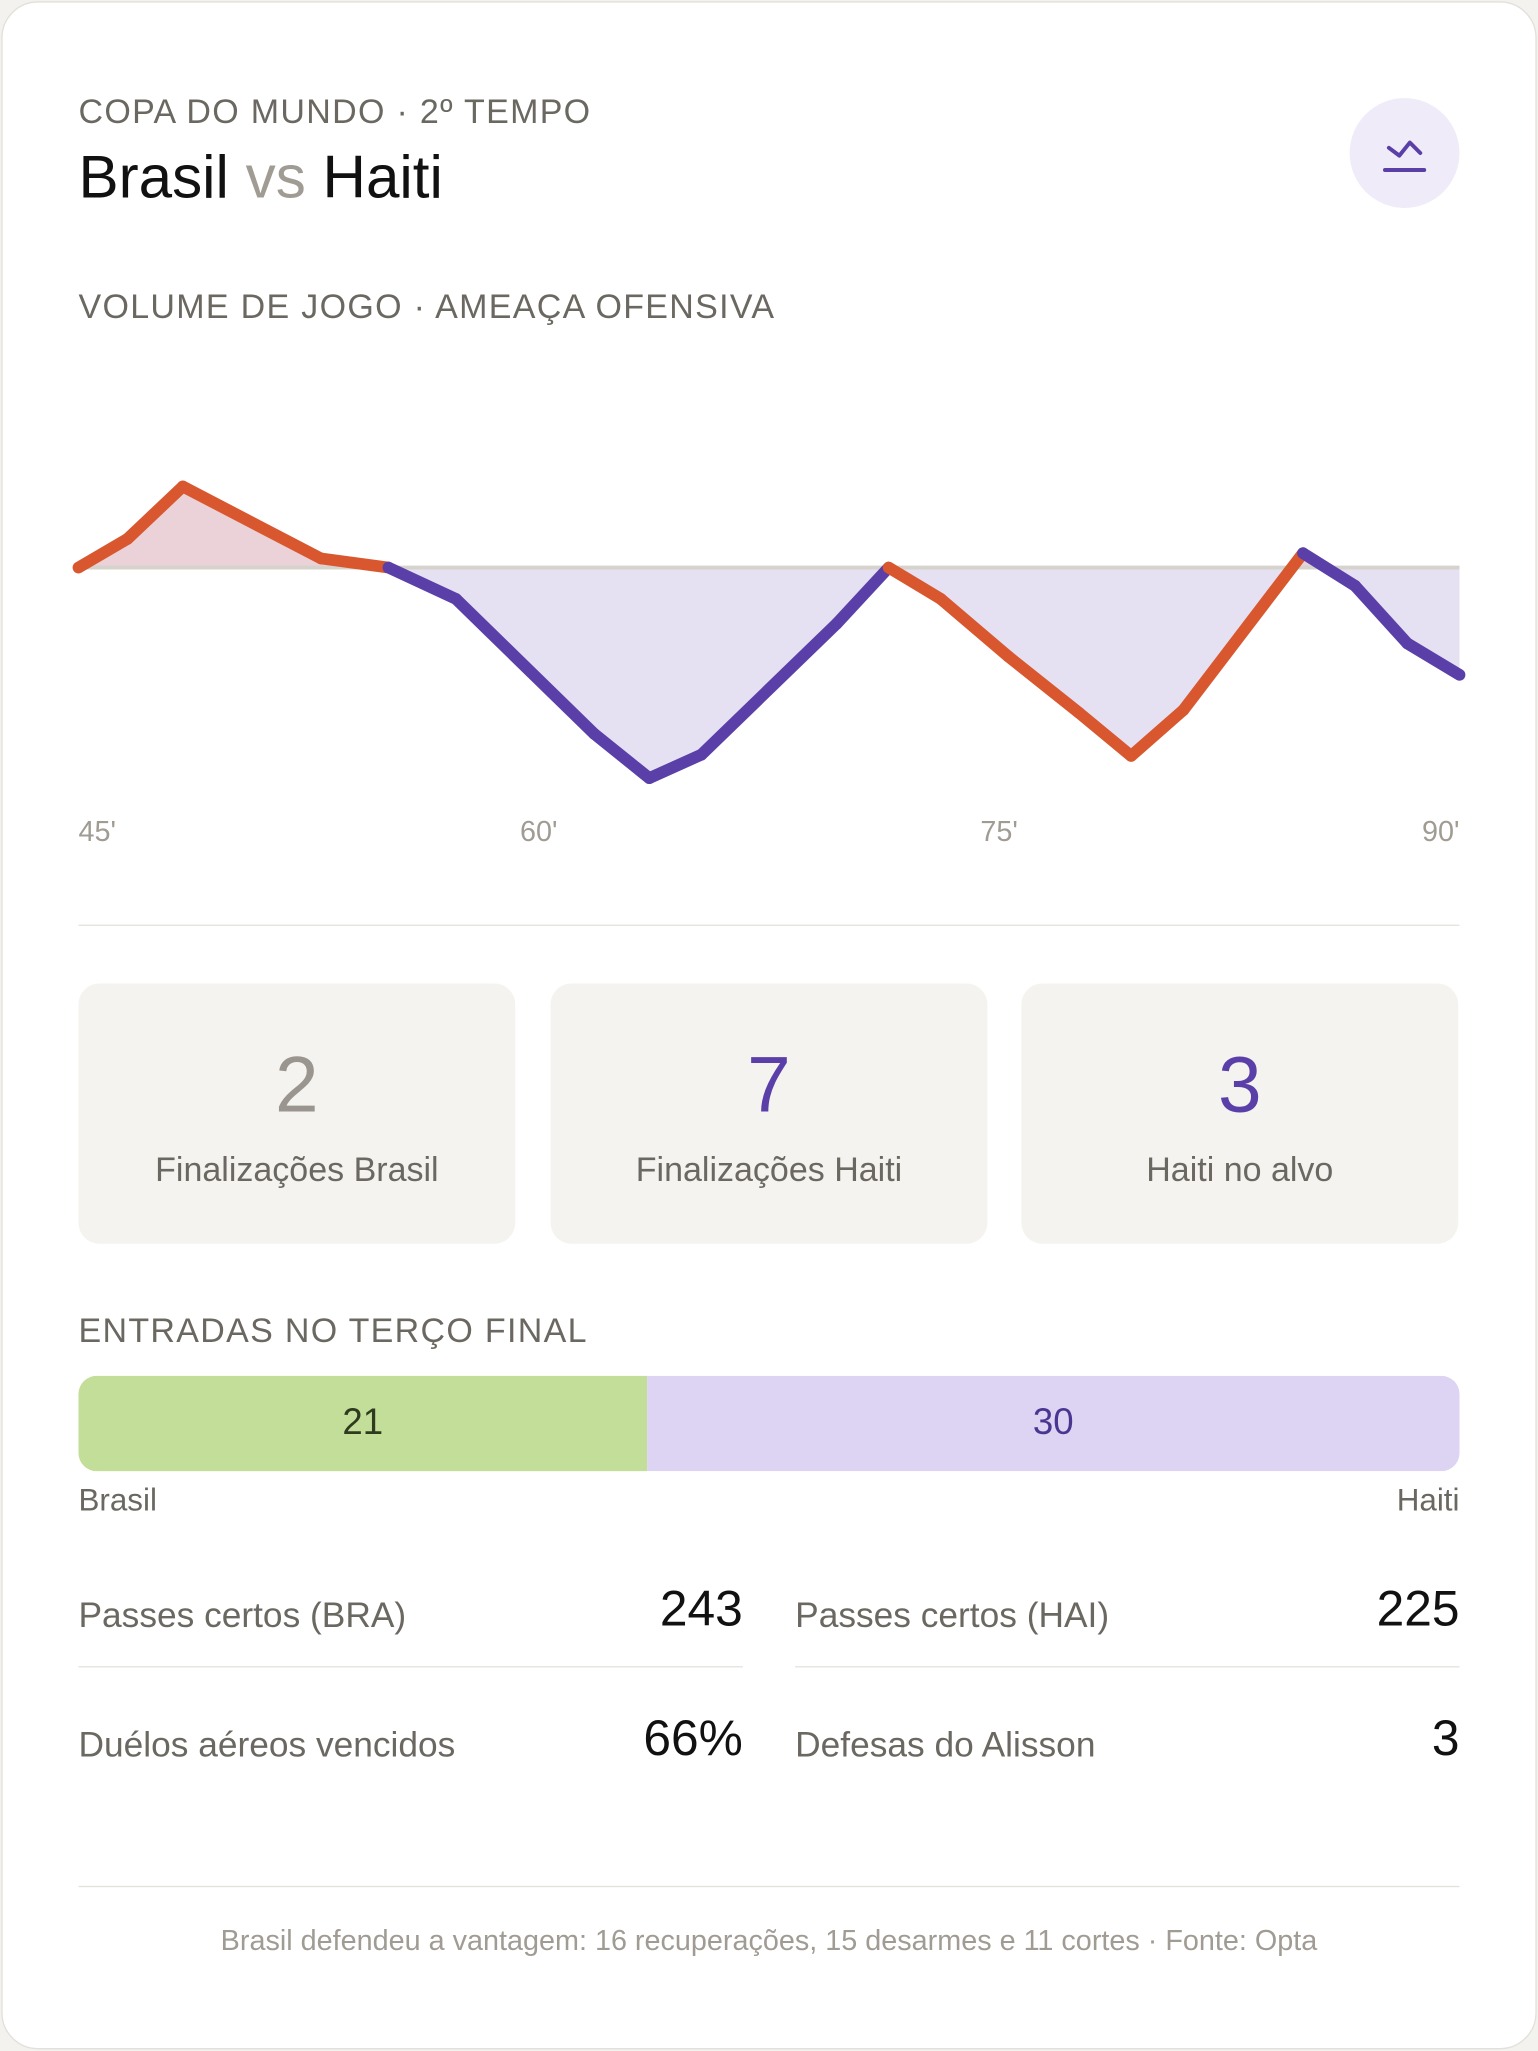 Image resolution: width=1538 pixels, height=2051 pixels. What do you see at coordinates (97, 832) in the screenshot?
I see `x-tick-label: 45'` at bounding box center [97, 832].